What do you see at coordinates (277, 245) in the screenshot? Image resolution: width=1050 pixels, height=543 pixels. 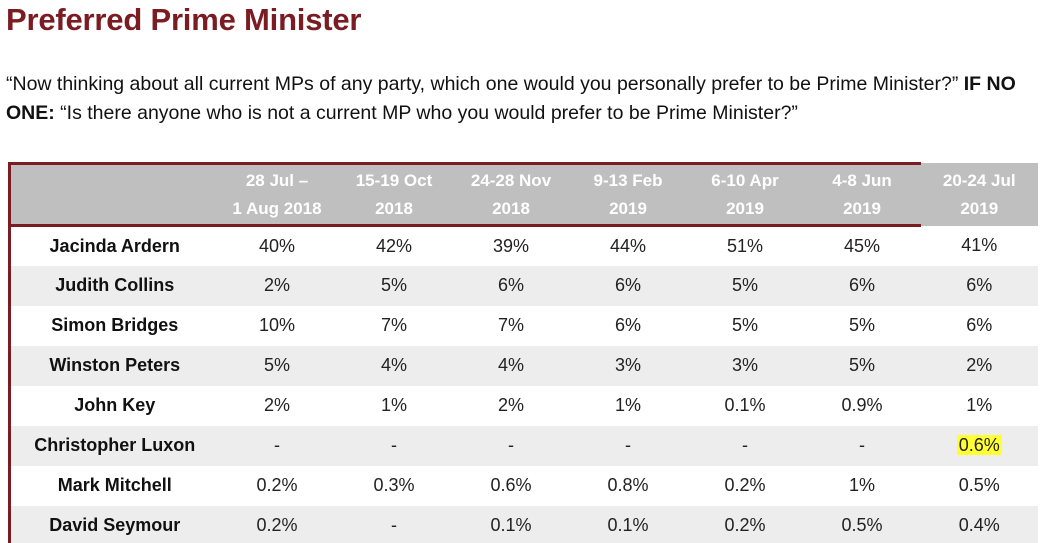 I see `table-cell: 40%` at bounding box center [277, 245].